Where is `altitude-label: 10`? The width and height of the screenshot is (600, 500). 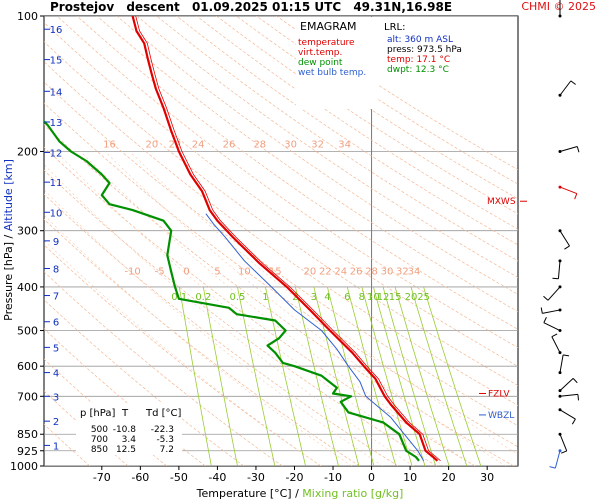 altitude-label: 10 is located at coordinates (56, 213).